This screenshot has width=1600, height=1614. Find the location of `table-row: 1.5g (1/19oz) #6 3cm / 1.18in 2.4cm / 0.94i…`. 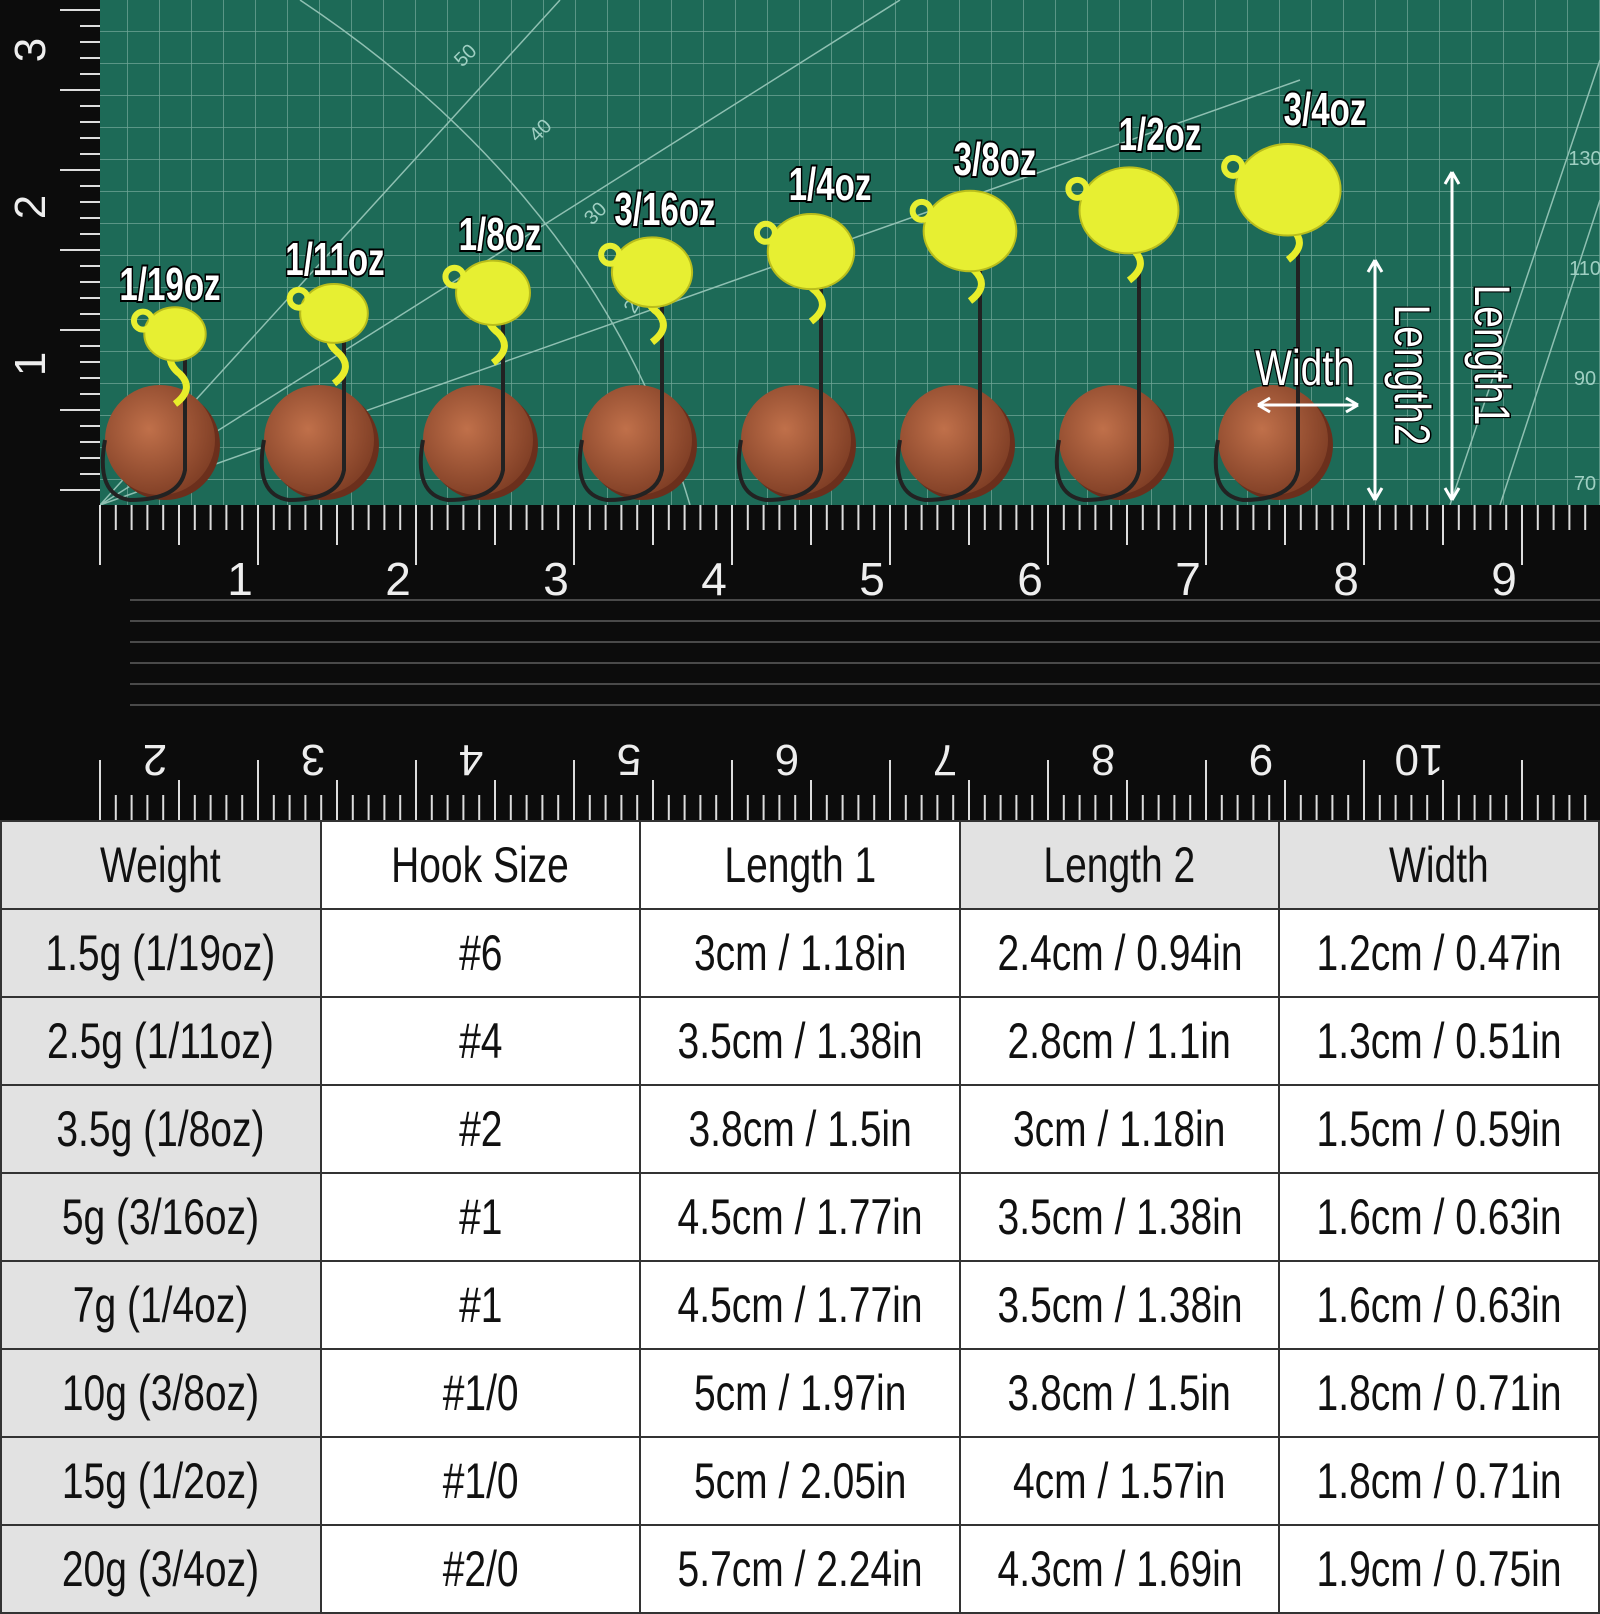

table-row: 1.5g (1/19oz) #6 3cm / 1.18in 2.4cm / 0.94i… is located at coordinates (800, 953).